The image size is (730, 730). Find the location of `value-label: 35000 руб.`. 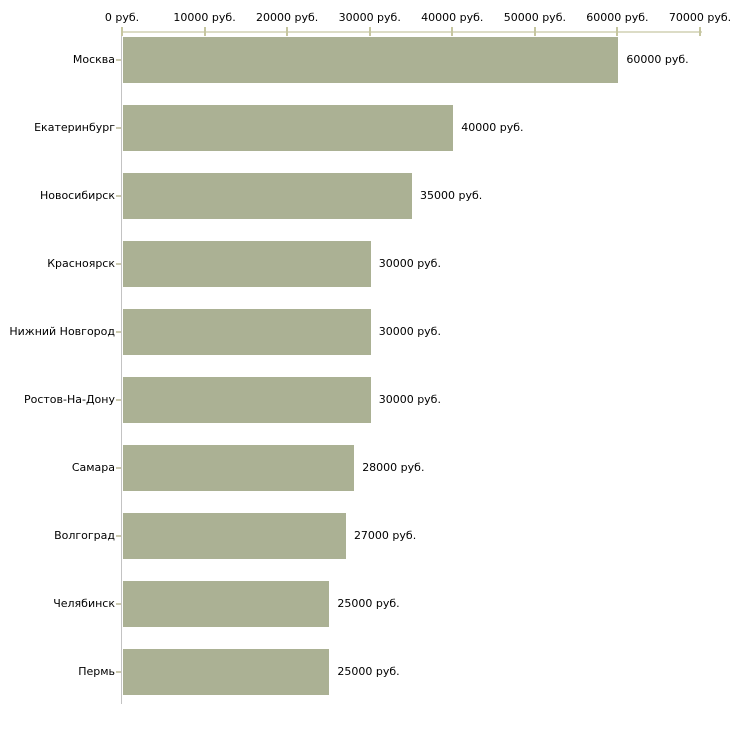

value-label: 35000 руб. is located at coordinates (451, 195).